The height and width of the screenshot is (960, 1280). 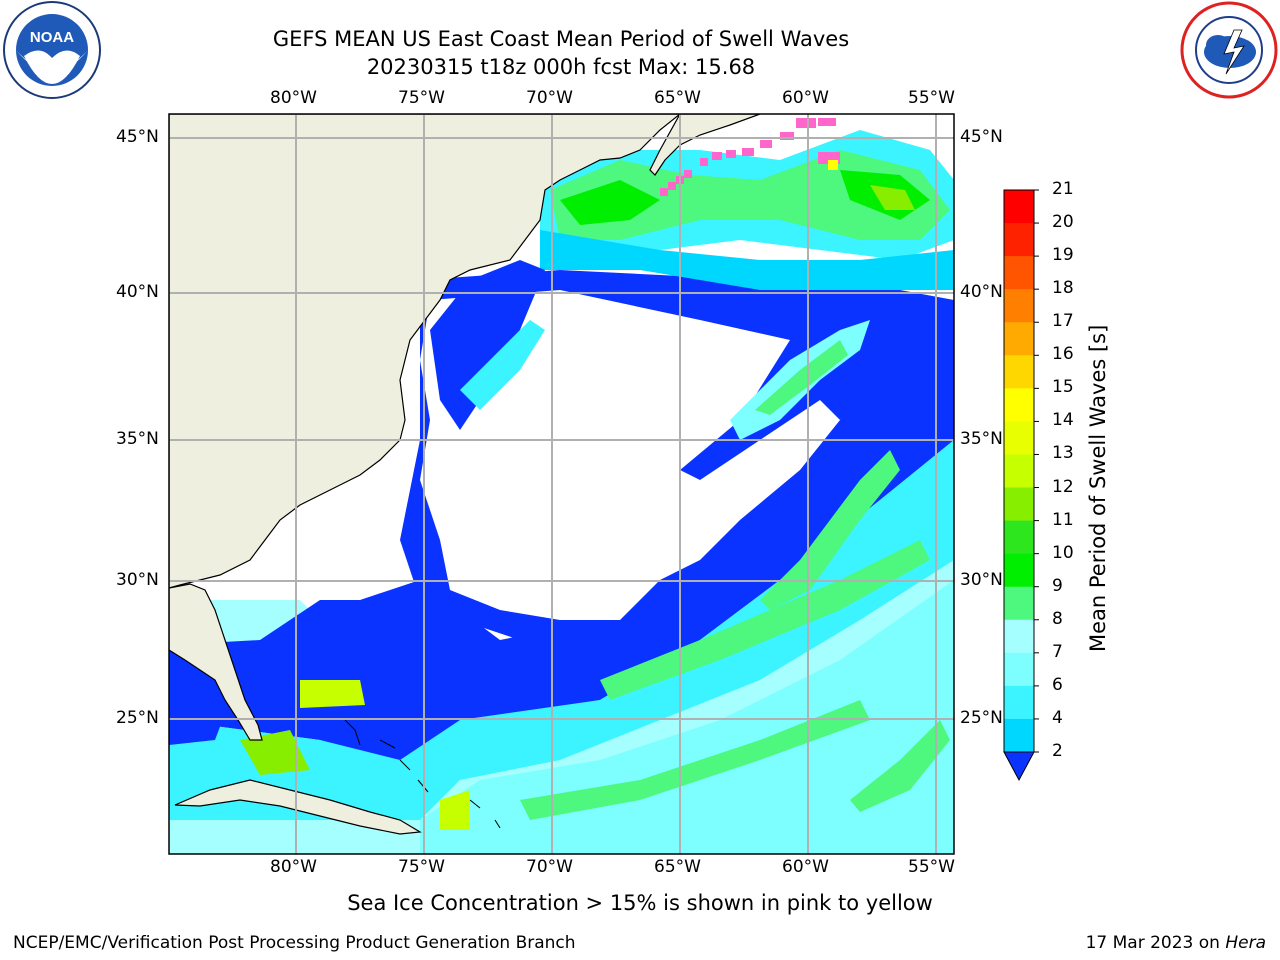 I want to click on colorbar-tick-label: 15, so click(x=1063, y=387).